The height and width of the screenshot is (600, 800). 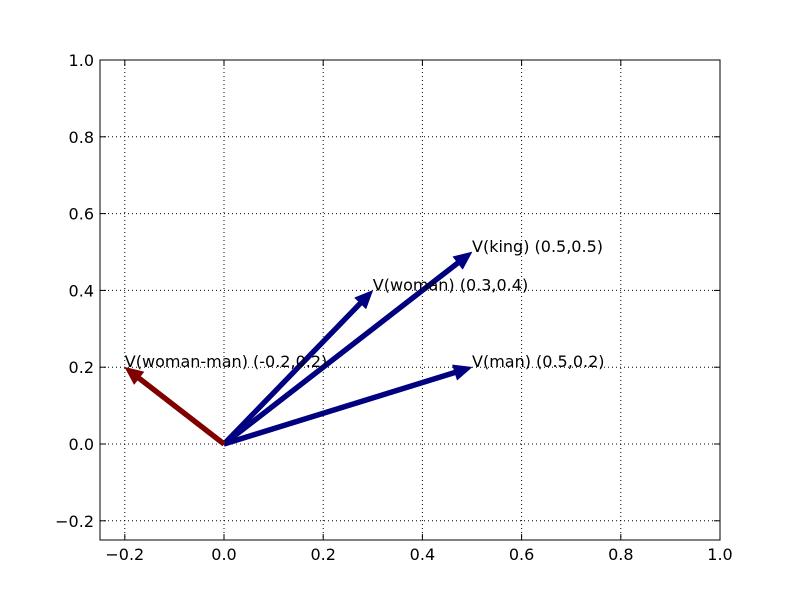 I want to click on y-tick-label: 1.0, so click(x=81, y=60).